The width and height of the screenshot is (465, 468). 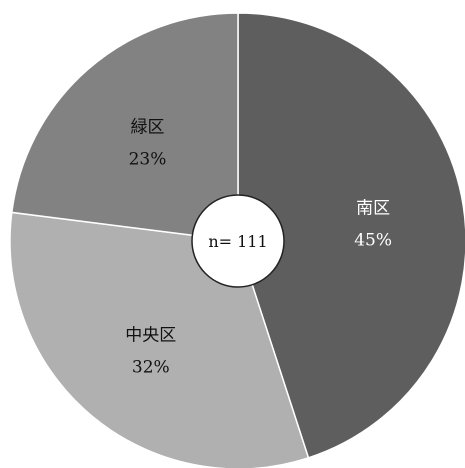 What do you see at coordinates (373, 209) in the screenshot?
I see `slice-label-1: 南区` at bounding box center [373, 209].